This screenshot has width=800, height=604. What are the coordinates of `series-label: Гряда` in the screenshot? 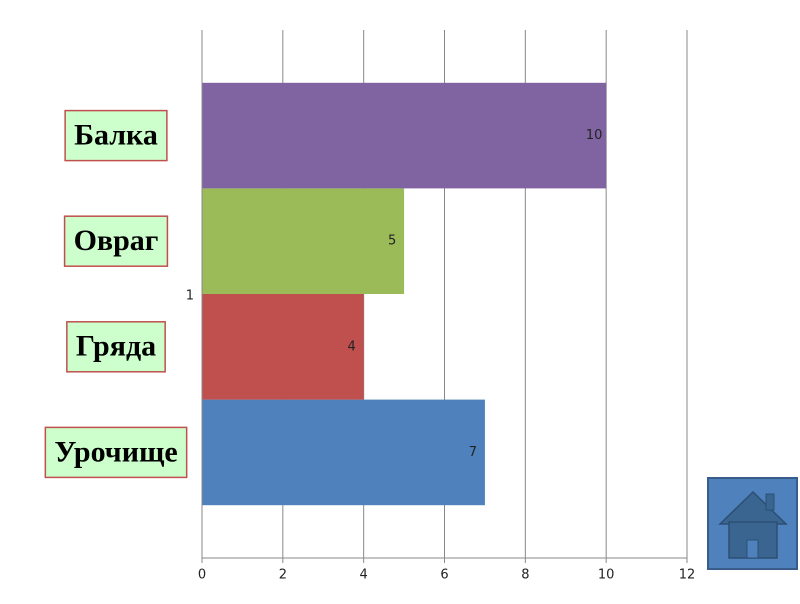 It's located at (116, 347).